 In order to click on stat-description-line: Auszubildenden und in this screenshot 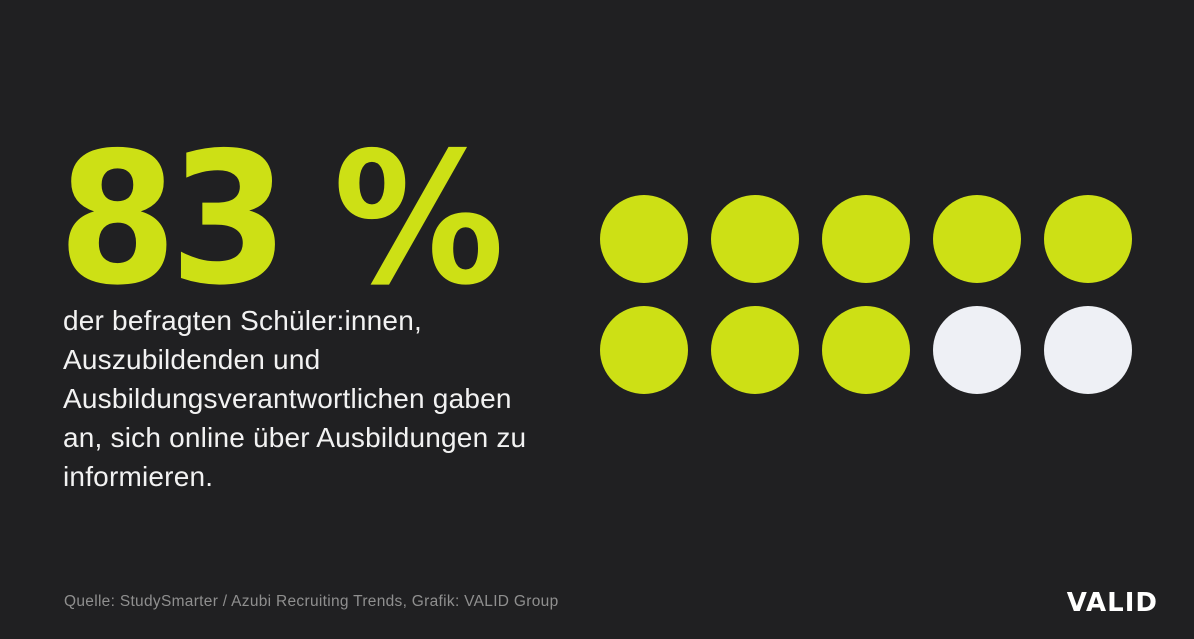, I will do `click(192, 359)`.